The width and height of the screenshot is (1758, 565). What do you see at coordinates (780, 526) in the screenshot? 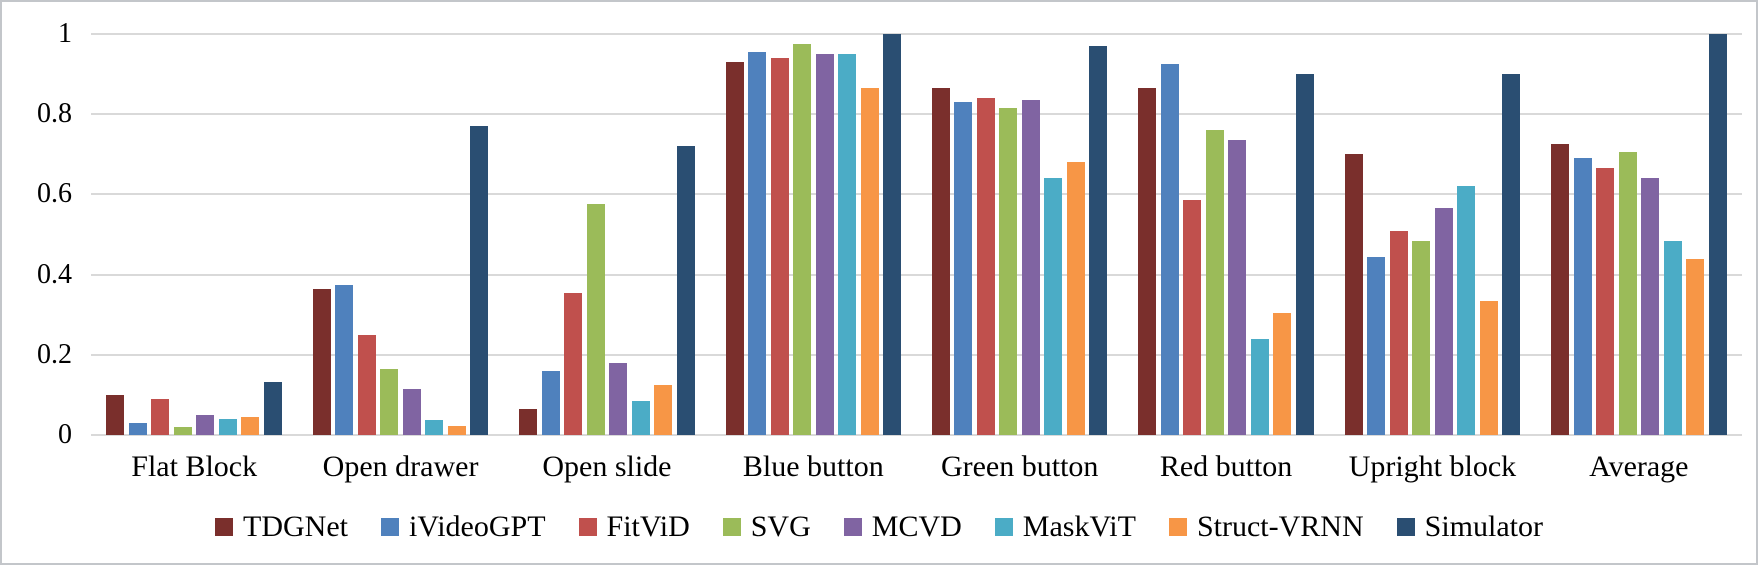
I see `legend-label: SVG` at bounding box center [780, 526].